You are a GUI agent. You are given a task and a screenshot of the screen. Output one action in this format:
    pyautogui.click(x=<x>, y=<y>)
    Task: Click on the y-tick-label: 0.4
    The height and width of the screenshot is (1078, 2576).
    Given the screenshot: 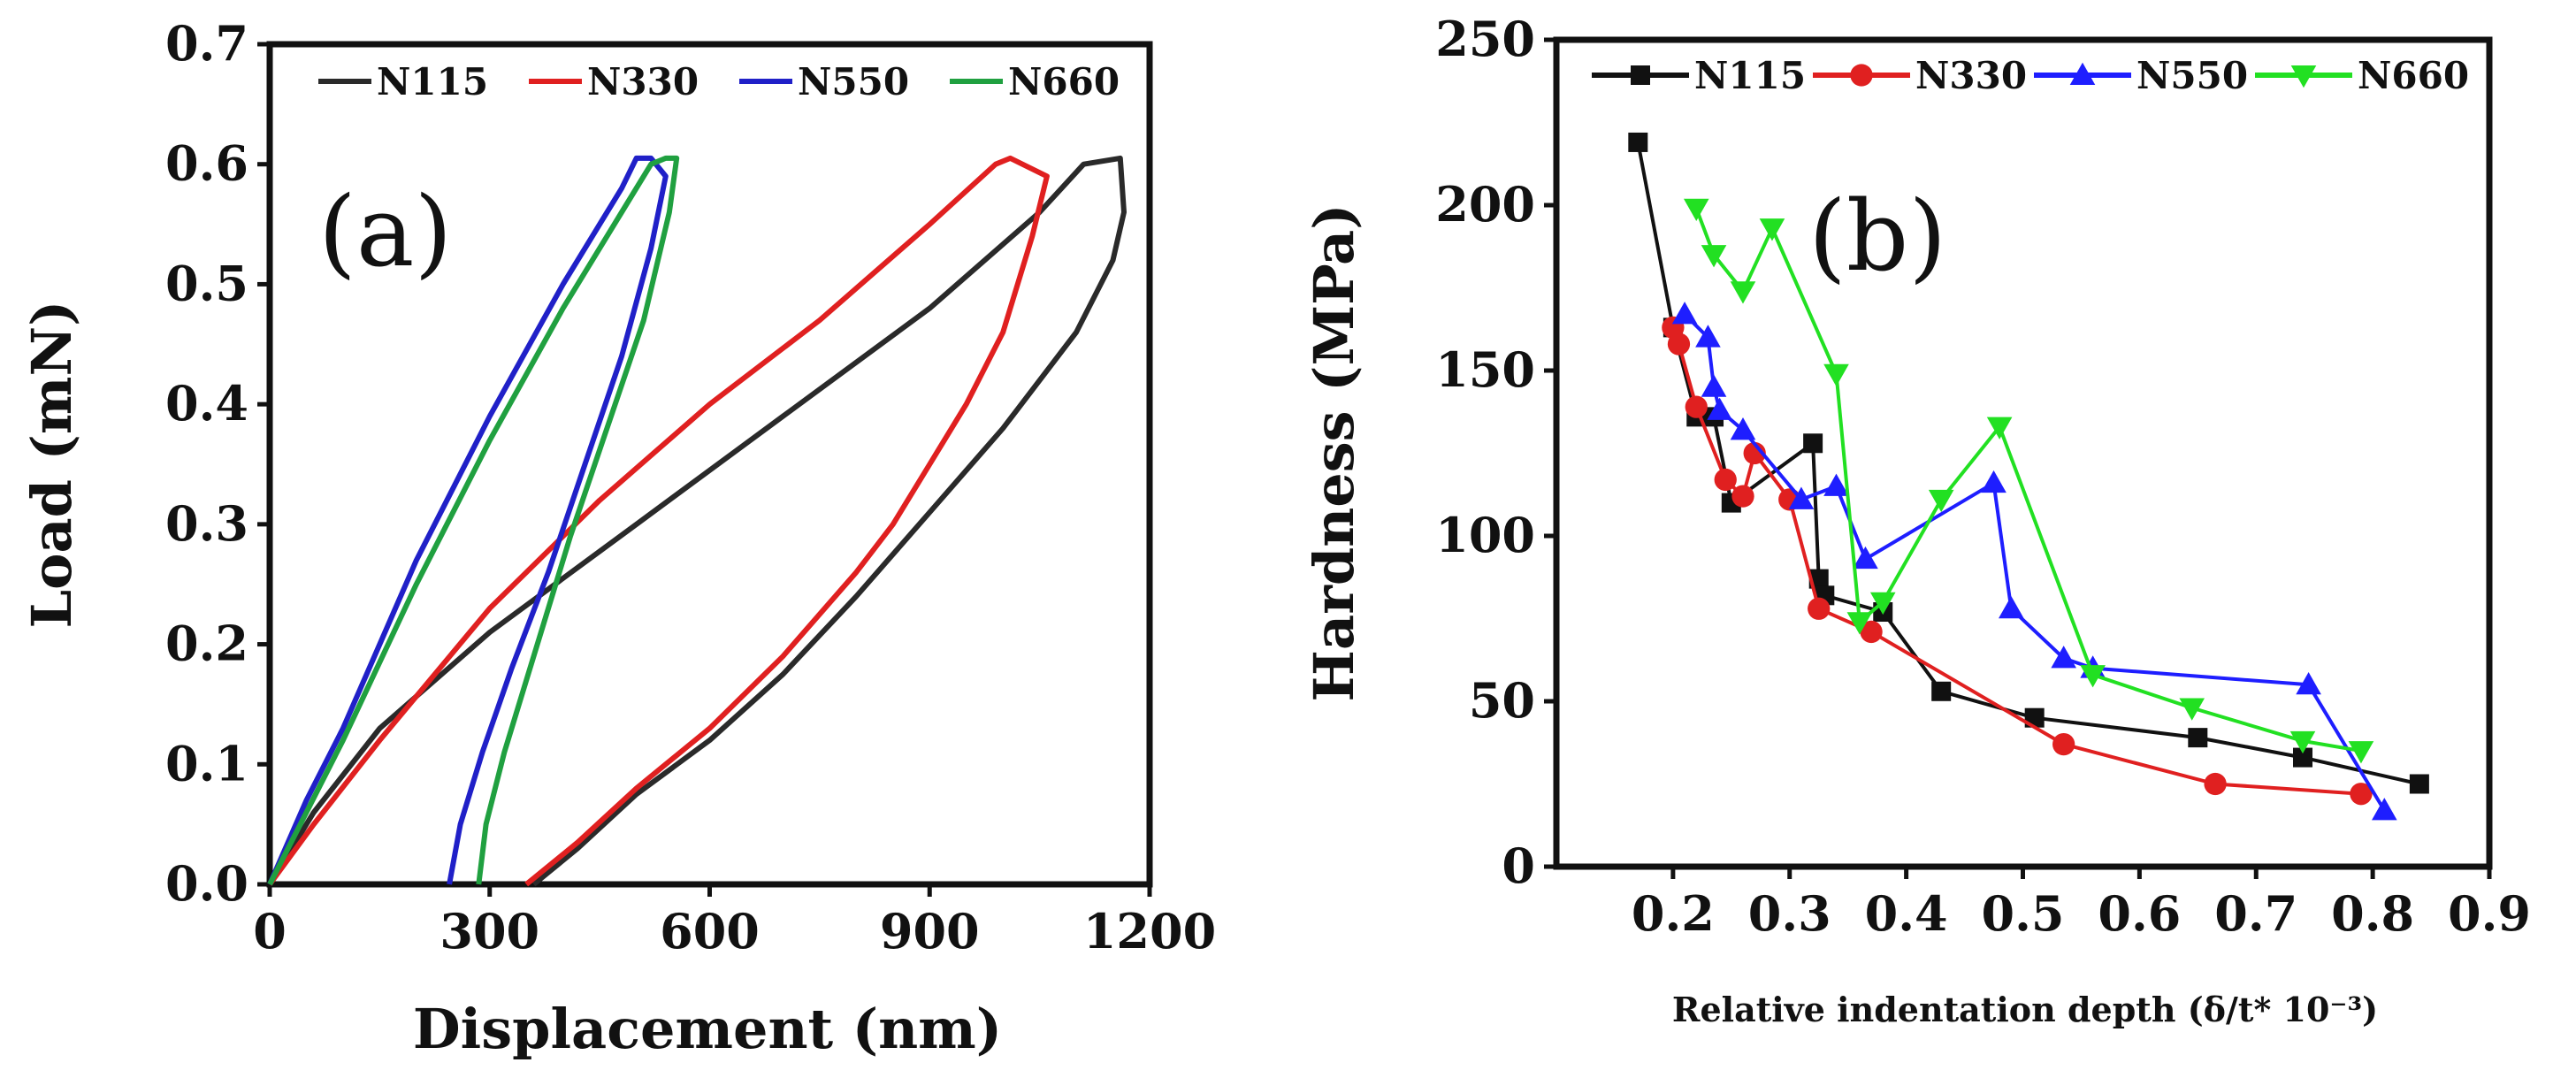 What is the action you would take?
    pyautogui.click(x=206, y=403)
    